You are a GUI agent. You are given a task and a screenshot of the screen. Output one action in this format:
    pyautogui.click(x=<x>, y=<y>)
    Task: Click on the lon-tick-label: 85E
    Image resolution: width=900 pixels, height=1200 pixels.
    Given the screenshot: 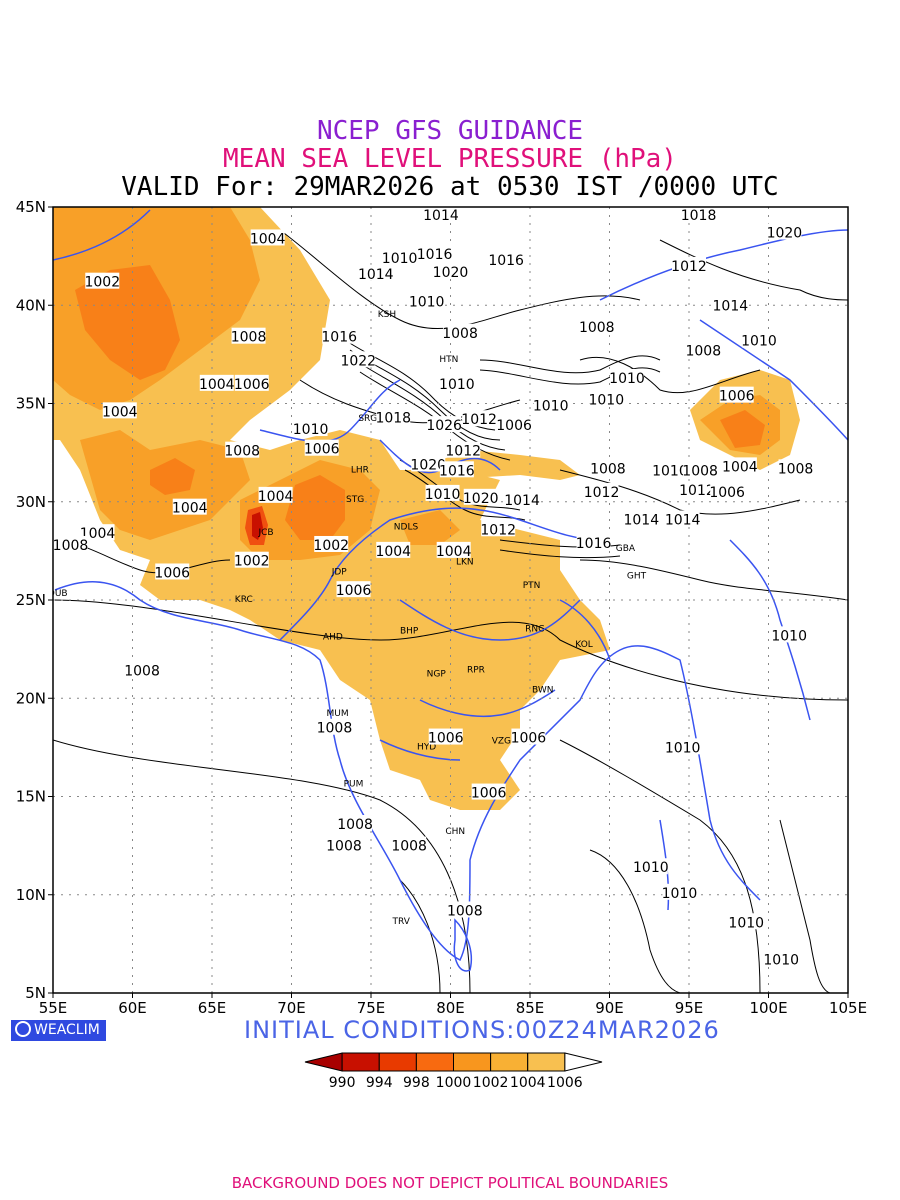 What is the action you would take?
    pyautogui.click(x=530, y=1008)
    